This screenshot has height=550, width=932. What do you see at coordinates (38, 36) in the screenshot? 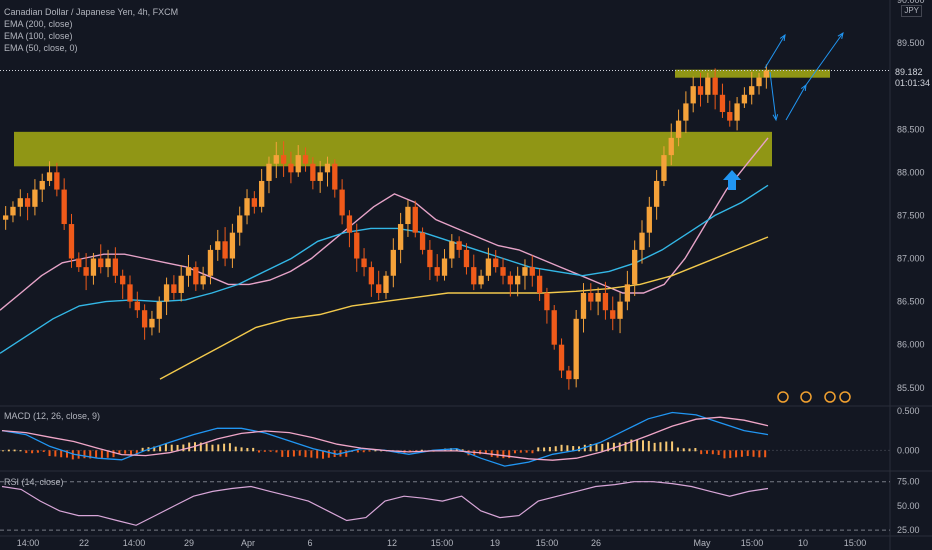
I see `ema100-legend: EMA (100, close)` at bounding box center [38, 36].